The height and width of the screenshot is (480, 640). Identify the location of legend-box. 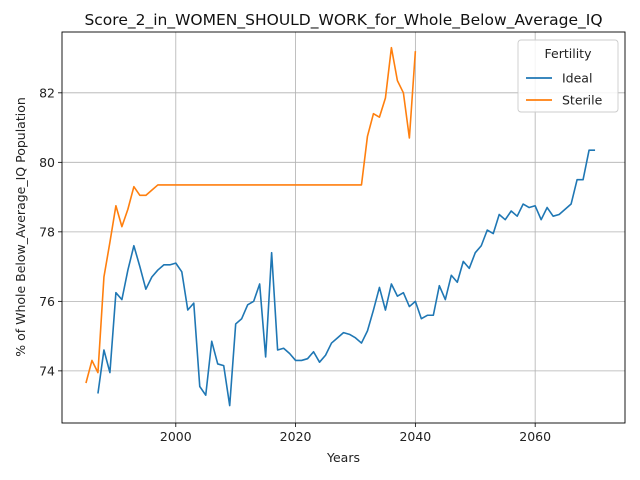
(568, 76).